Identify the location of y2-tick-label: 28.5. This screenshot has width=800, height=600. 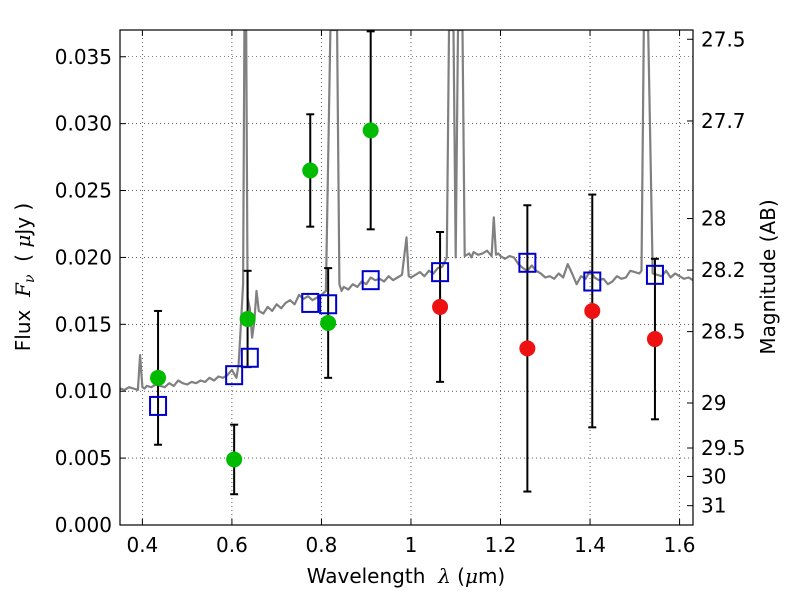
(723, 332).